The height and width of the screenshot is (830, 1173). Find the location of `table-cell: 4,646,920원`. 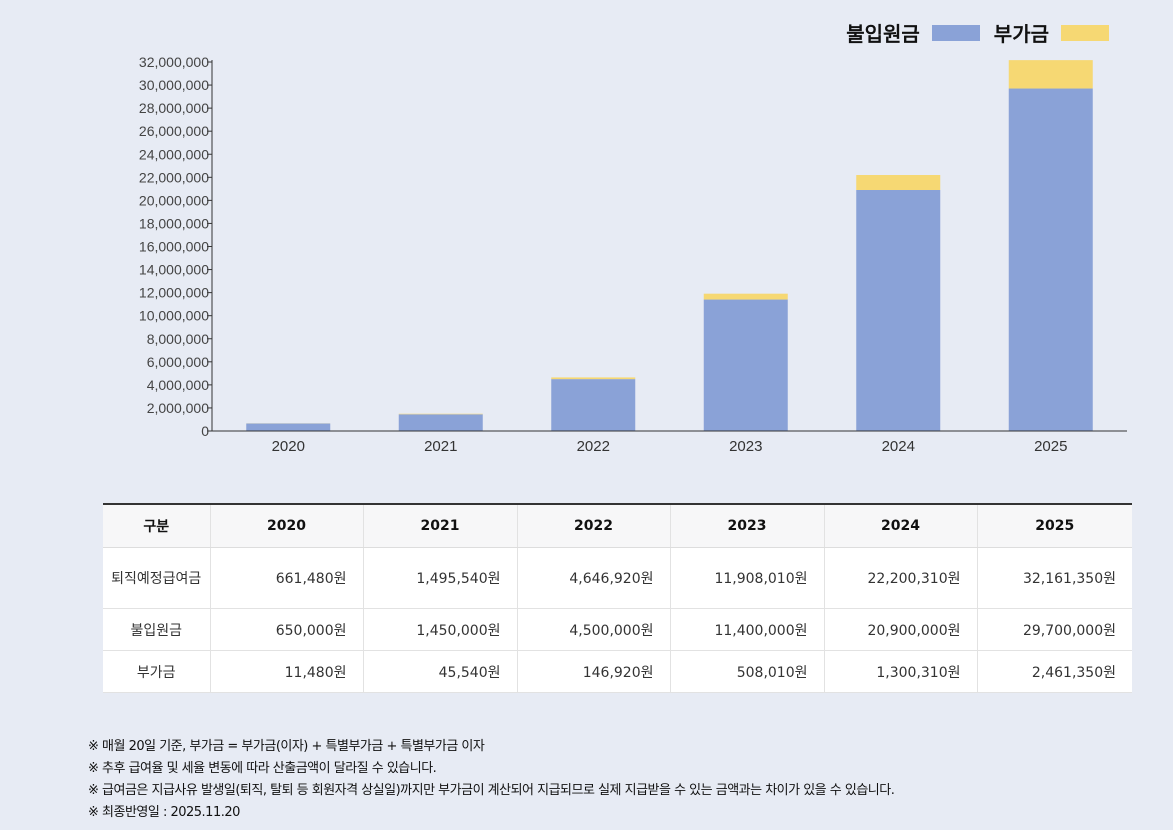

table-cell: 4,646,920원 is located at coordinates (593, 578).